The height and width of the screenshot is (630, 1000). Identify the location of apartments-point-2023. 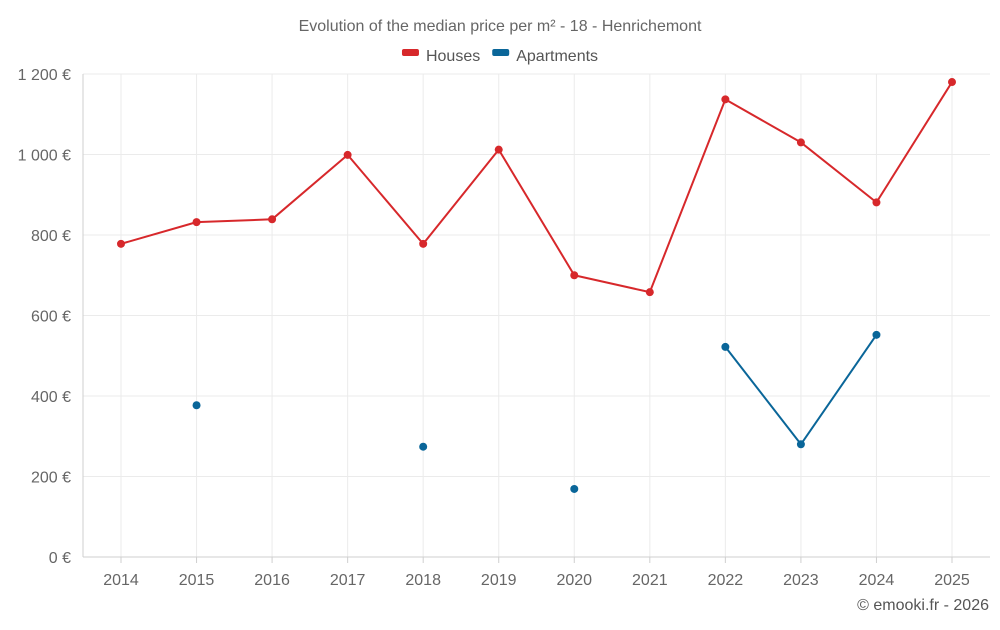
(800, 444).